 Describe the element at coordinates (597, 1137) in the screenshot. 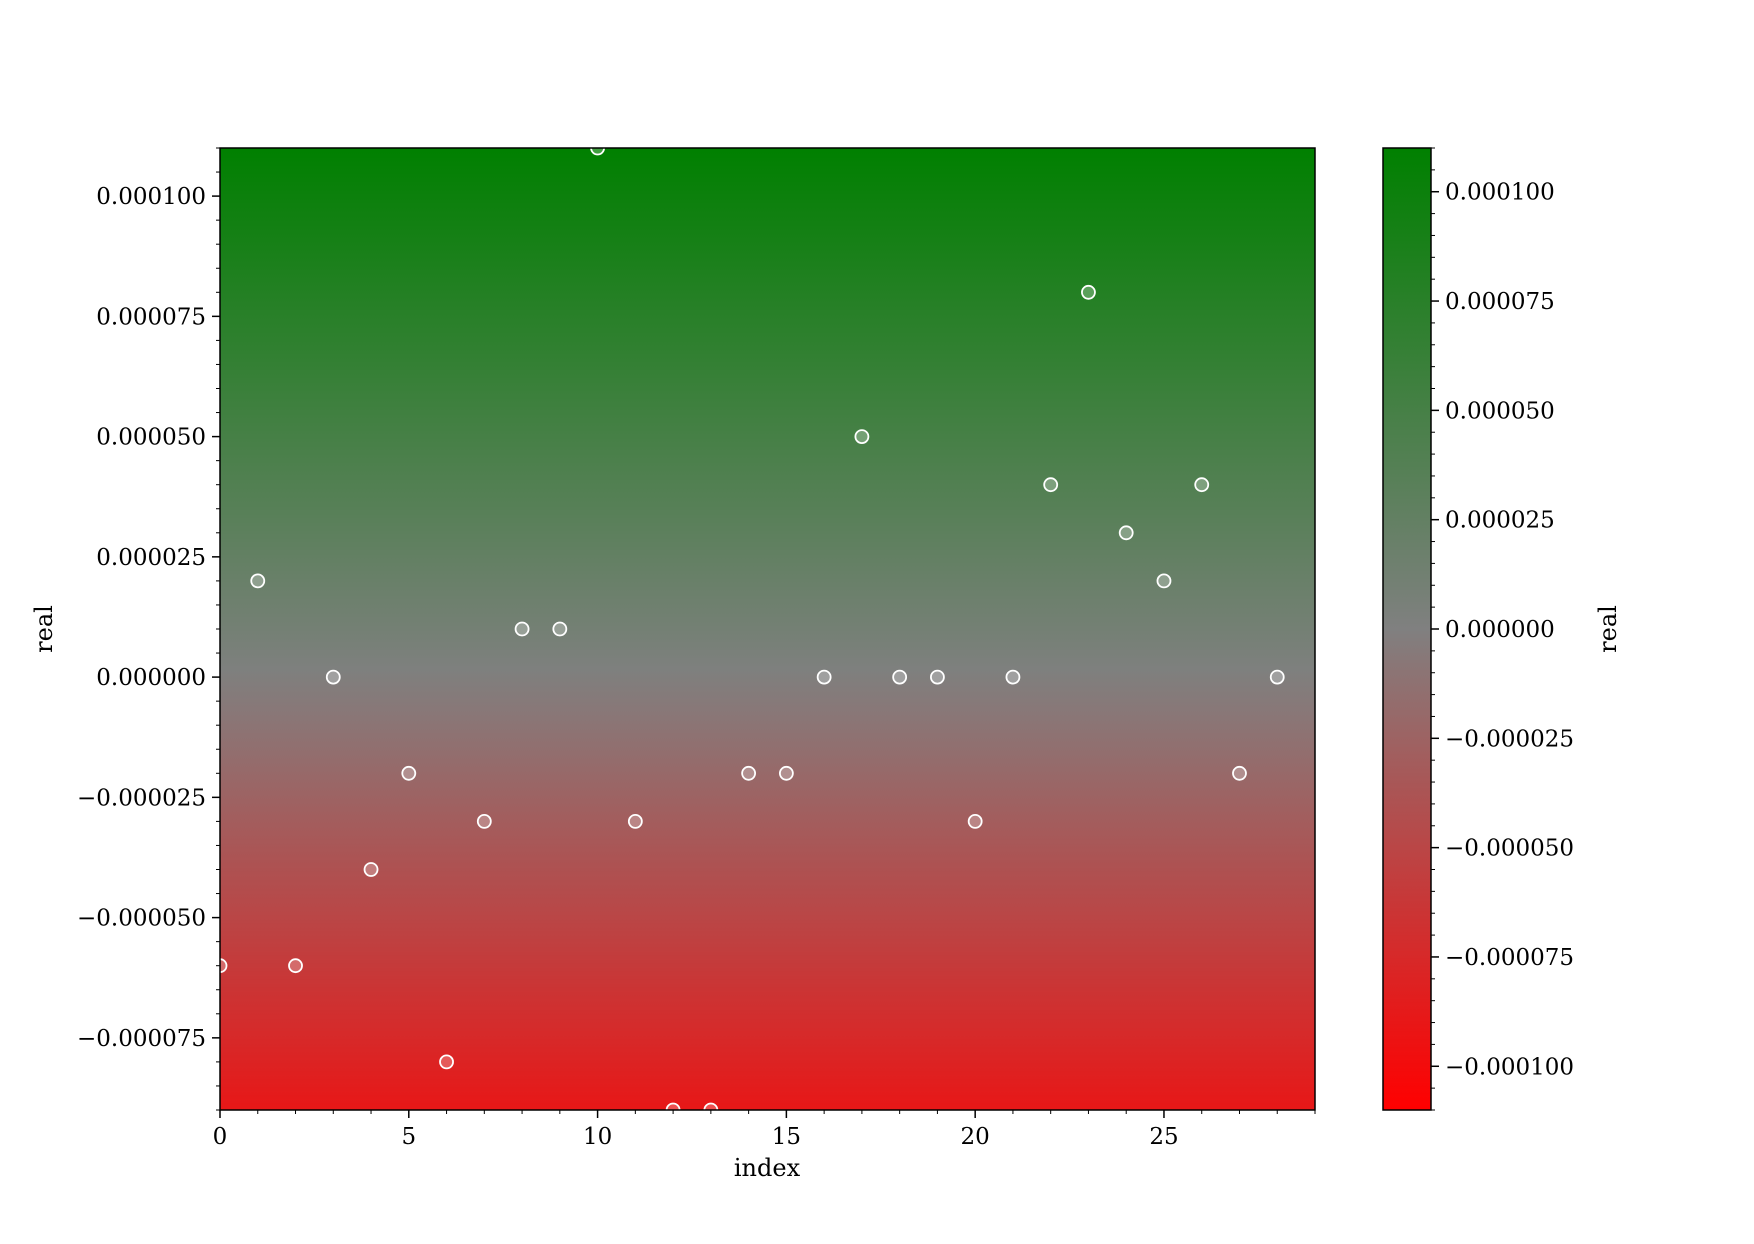

I see `x-tick-label: 10` at that location.